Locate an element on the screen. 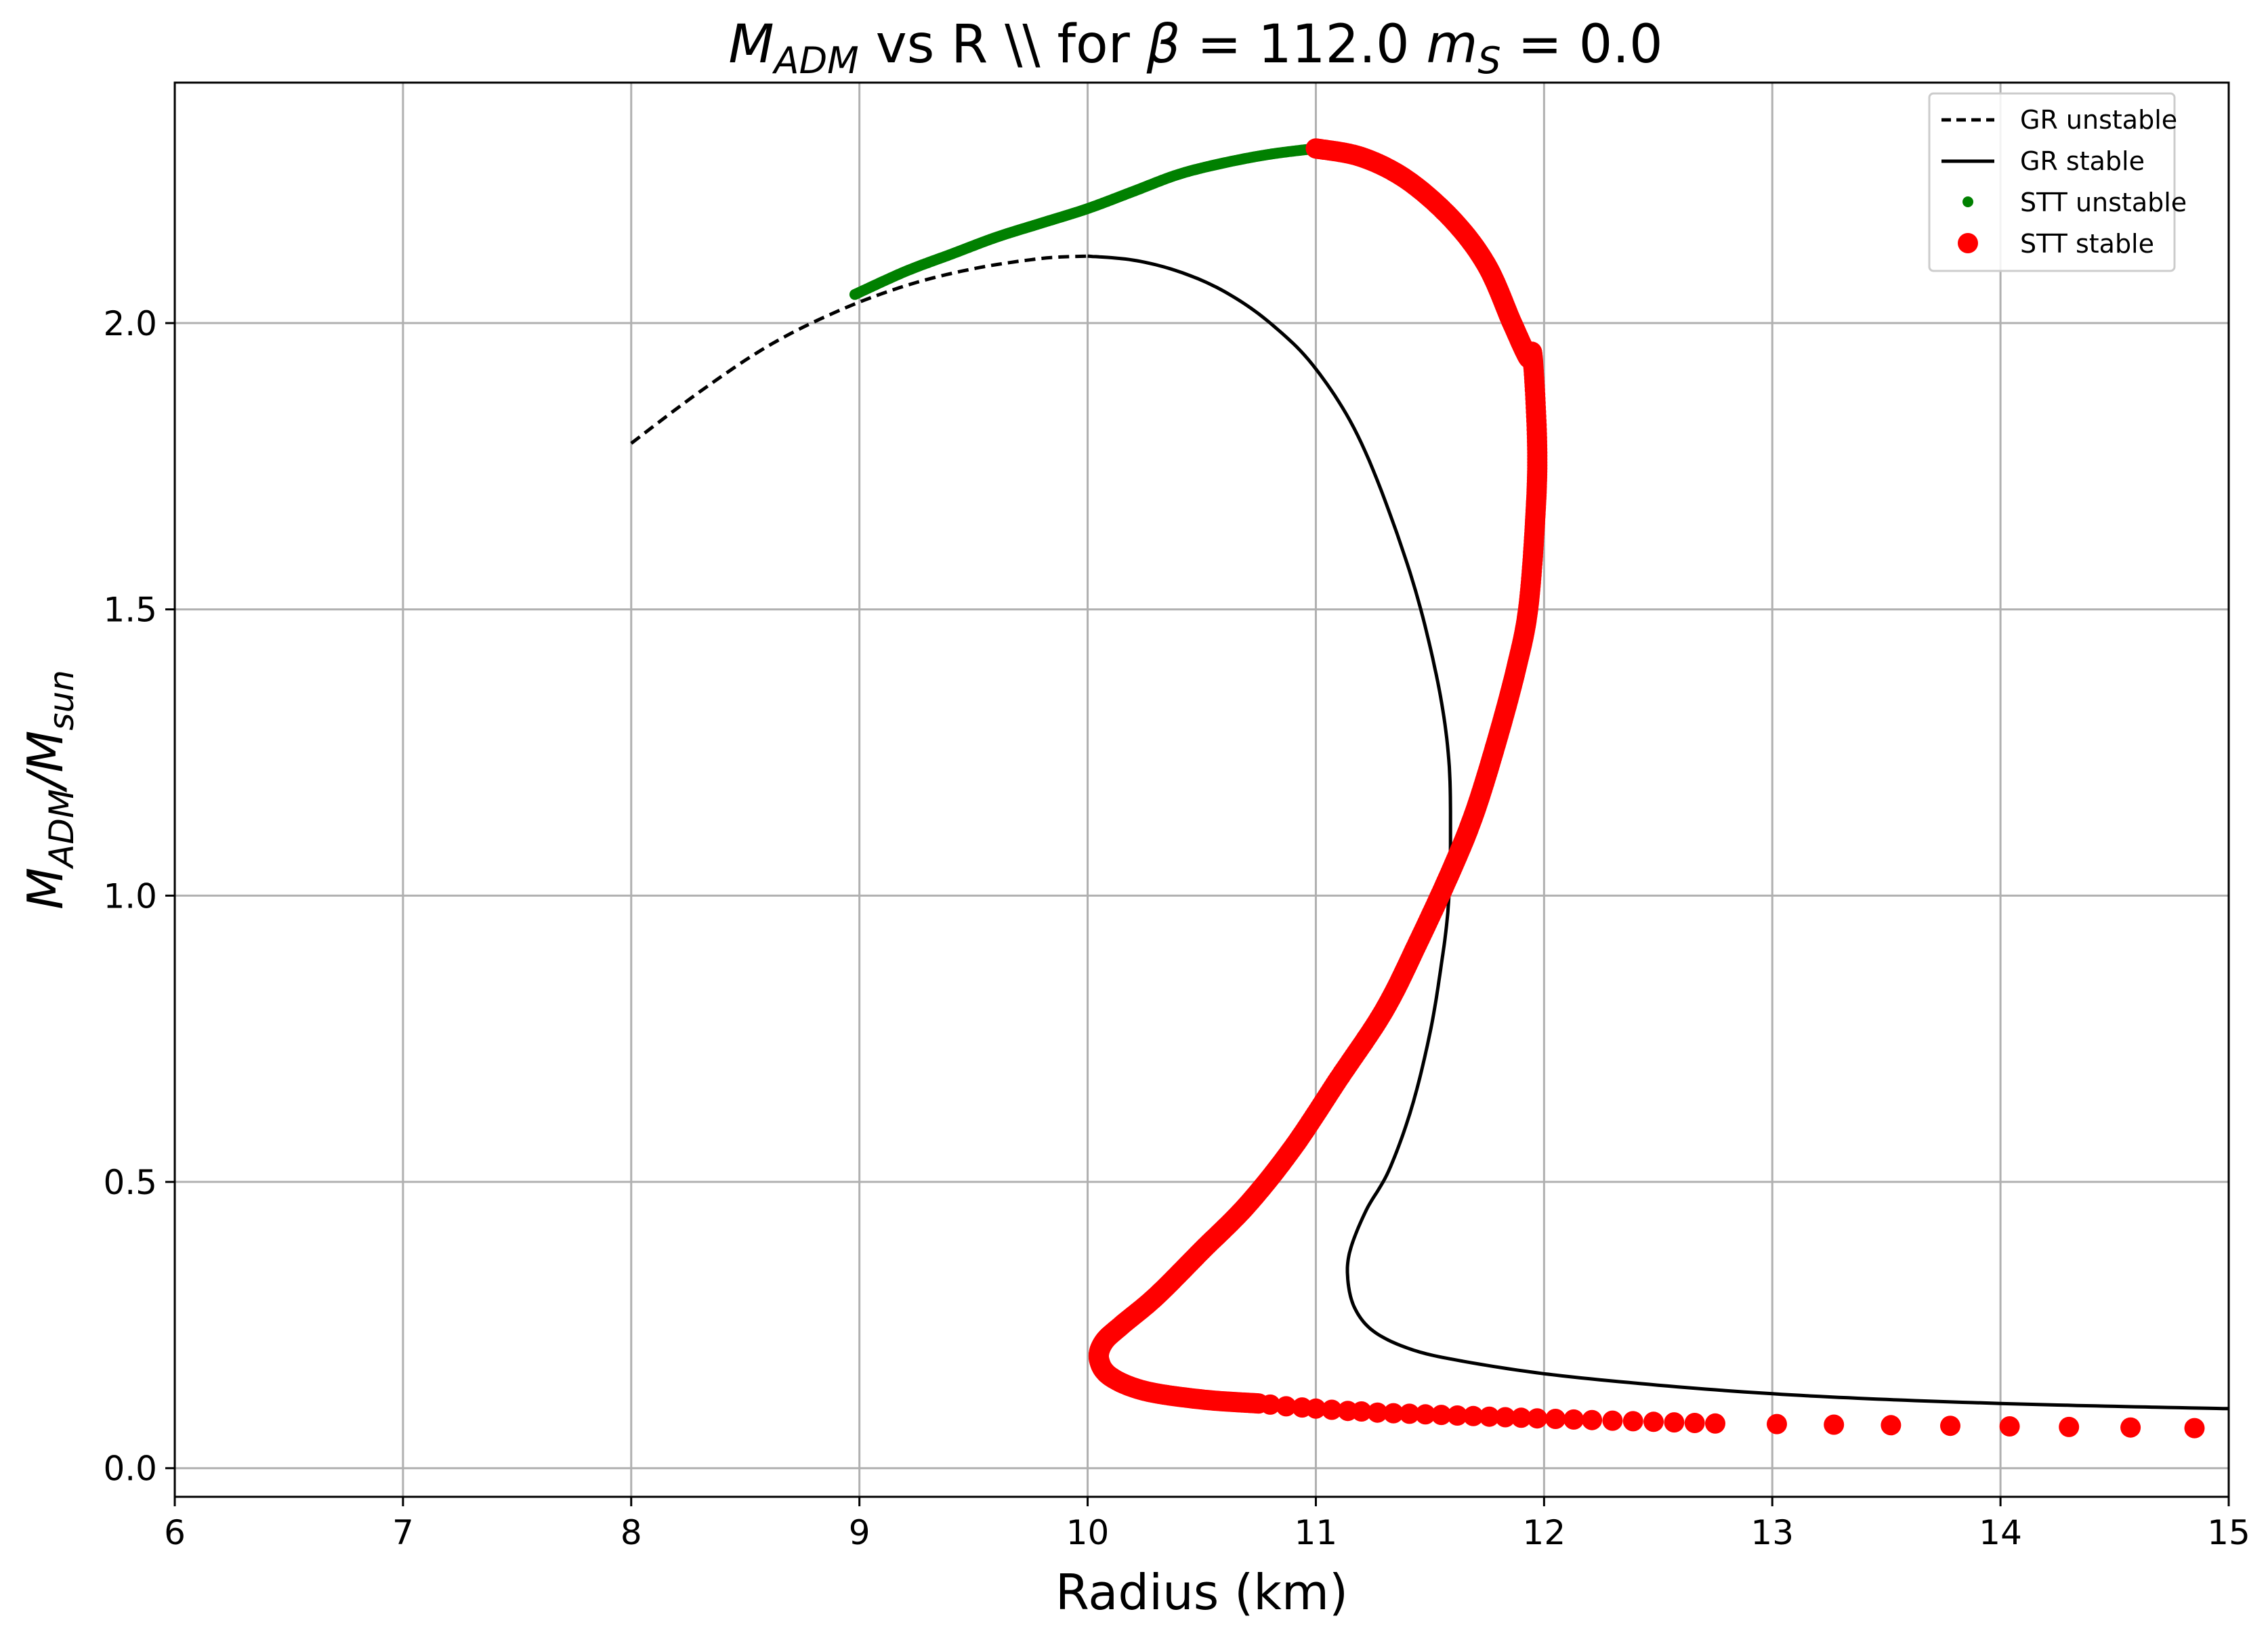 The height and width of the screenshot is (1637, 2268). x-tick-label: 9 is located at coordinates (859, 1532).